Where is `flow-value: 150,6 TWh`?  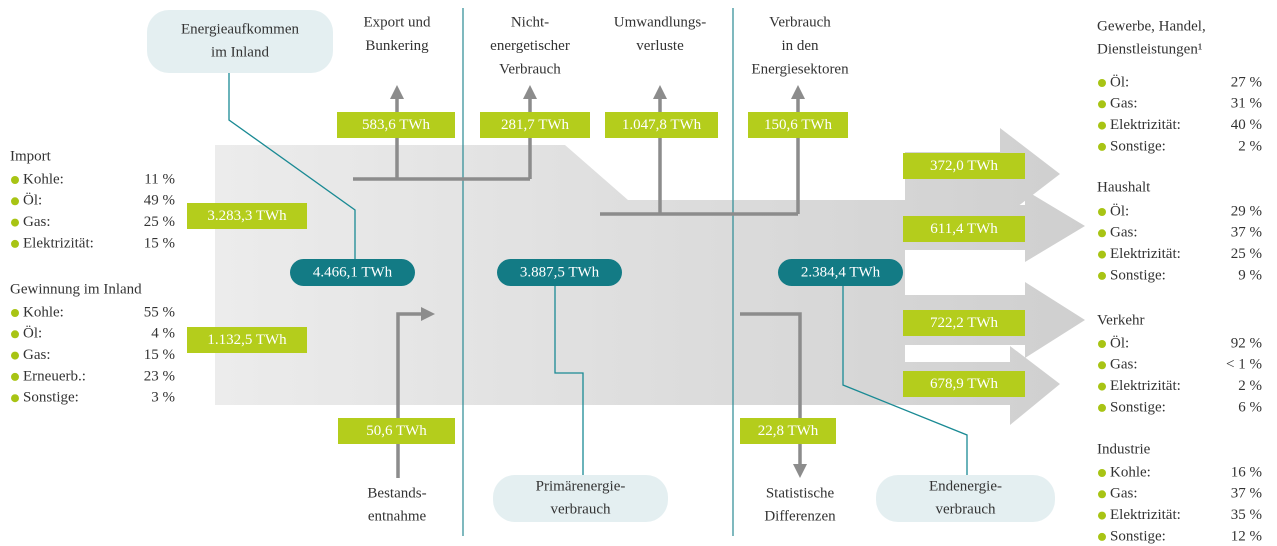
flow-value: 150,6 TWh is located at coordinates (798, 125).